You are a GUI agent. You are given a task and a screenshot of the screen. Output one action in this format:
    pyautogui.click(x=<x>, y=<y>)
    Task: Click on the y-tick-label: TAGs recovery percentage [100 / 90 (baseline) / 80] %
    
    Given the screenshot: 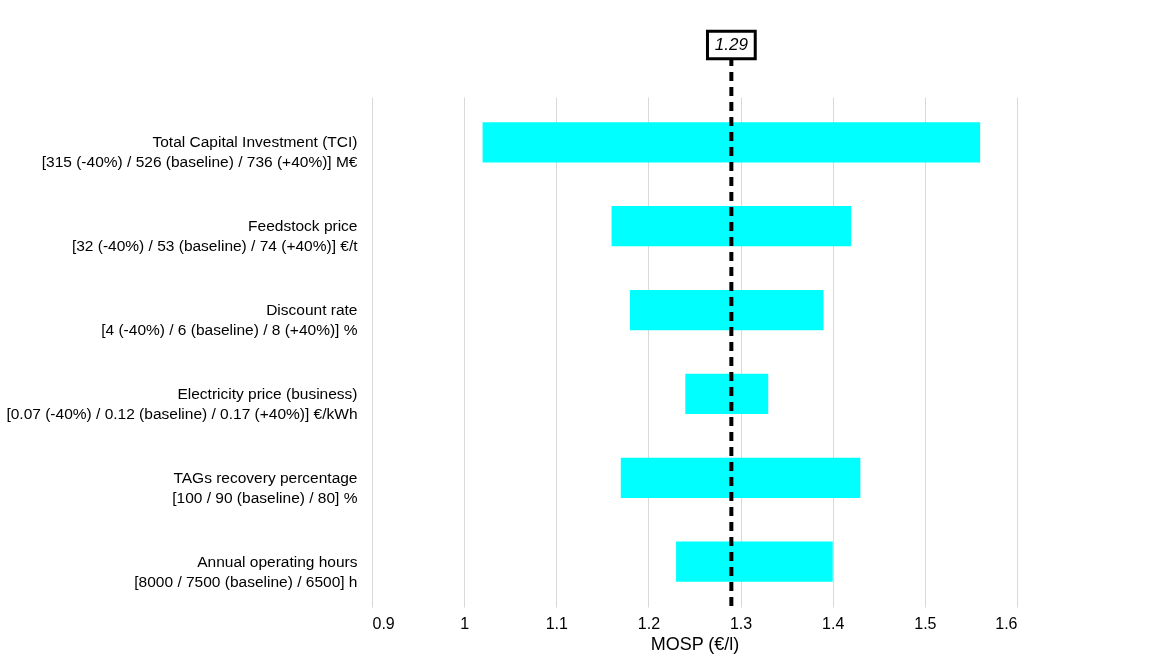 What is the action you would take?
    pyautogui.click(x=265, y=487)
    